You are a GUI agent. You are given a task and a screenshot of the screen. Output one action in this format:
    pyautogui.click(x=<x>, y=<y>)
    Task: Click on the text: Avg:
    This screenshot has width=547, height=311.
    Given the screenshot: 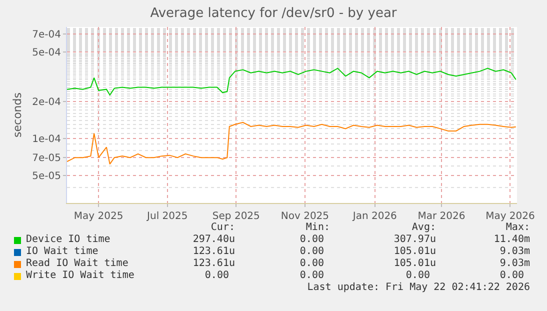 What is the action you would take?
    pyautogui.click(x=424, y=228)
    